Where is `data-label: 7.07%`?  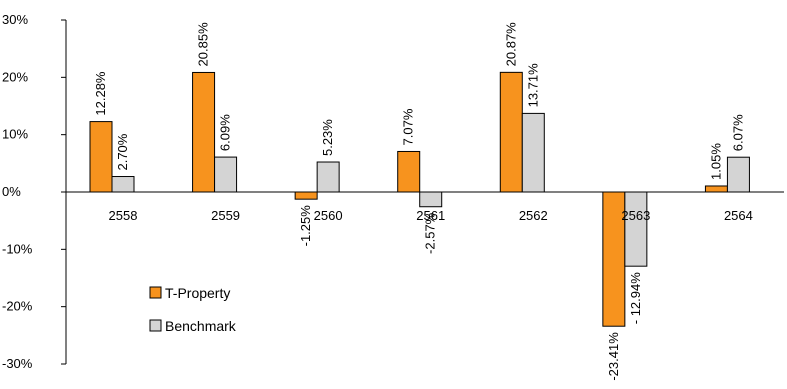
data-label: 7.07% is located at coordinates (408, 126).